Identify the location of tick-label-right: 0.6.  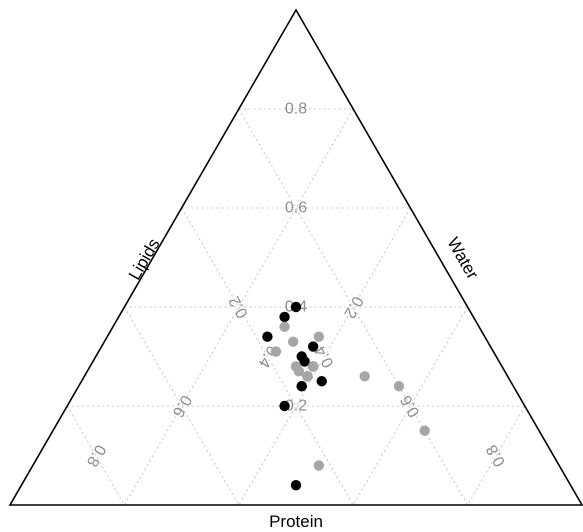
(410, 406).